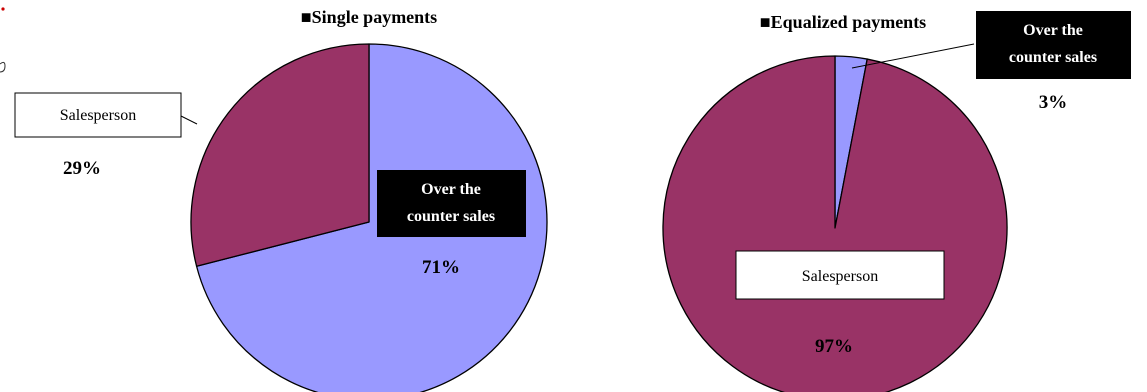  What do you see at coordinates (3, 67) in the screenshot?
I see `stray-glyph-mark` at bounding box center [3, 67].